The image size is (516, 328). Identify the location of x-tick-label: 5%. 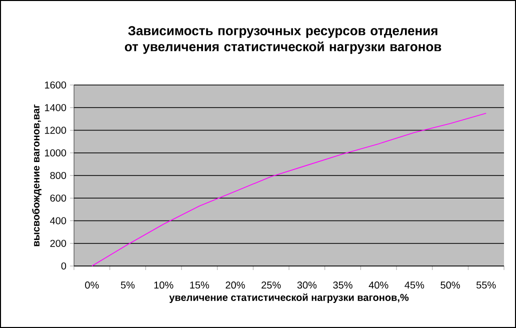
(127, 285).